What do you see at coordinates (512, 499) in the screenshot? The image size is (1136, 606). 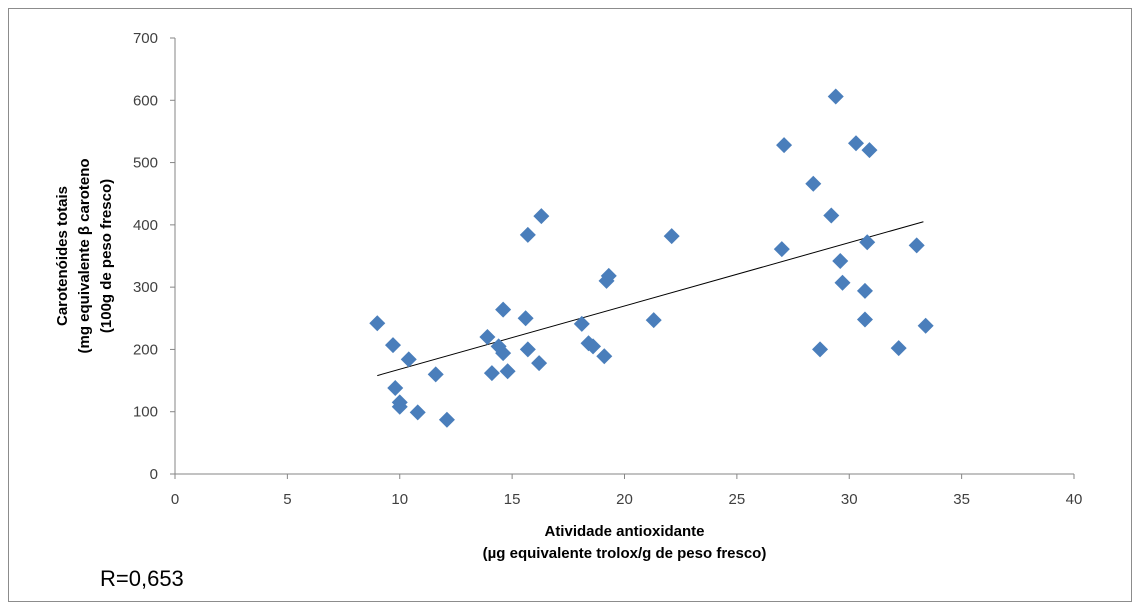 I see `x-tick-label: 15` at bounding box center [512, 499].